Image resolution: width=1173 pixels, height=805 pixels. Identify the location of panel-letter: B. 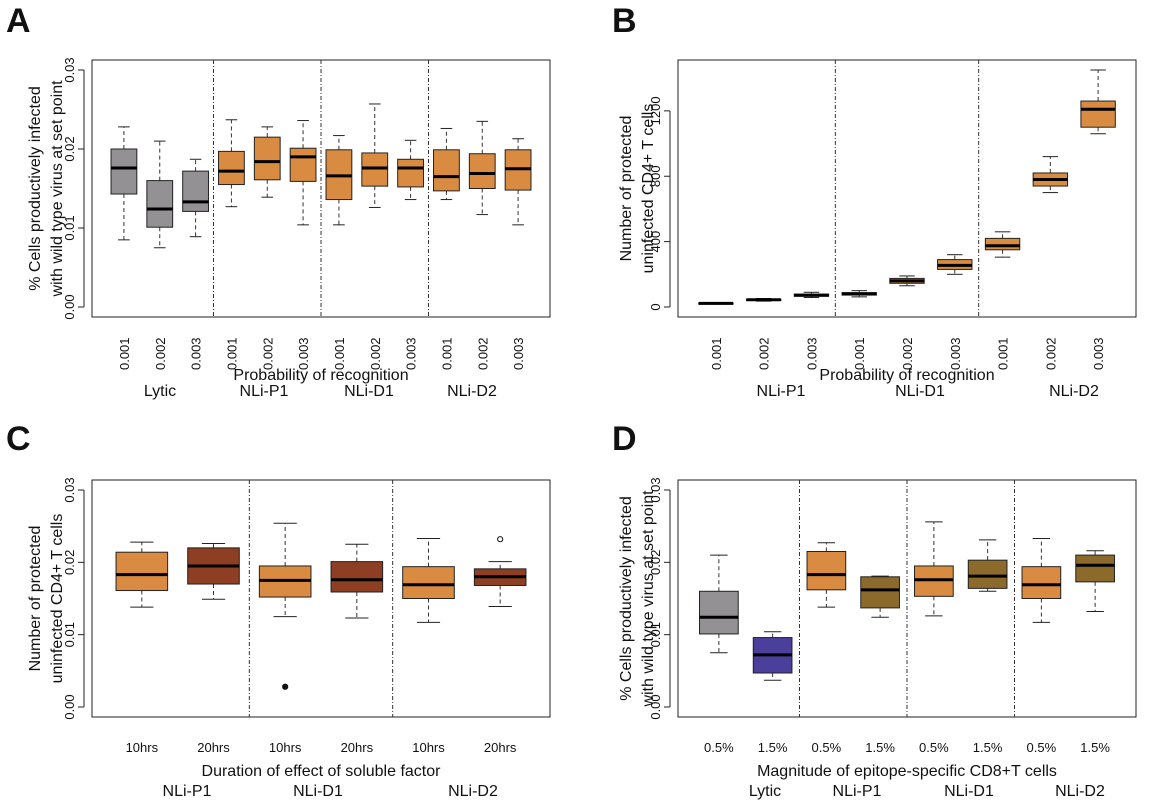
(624, 21).